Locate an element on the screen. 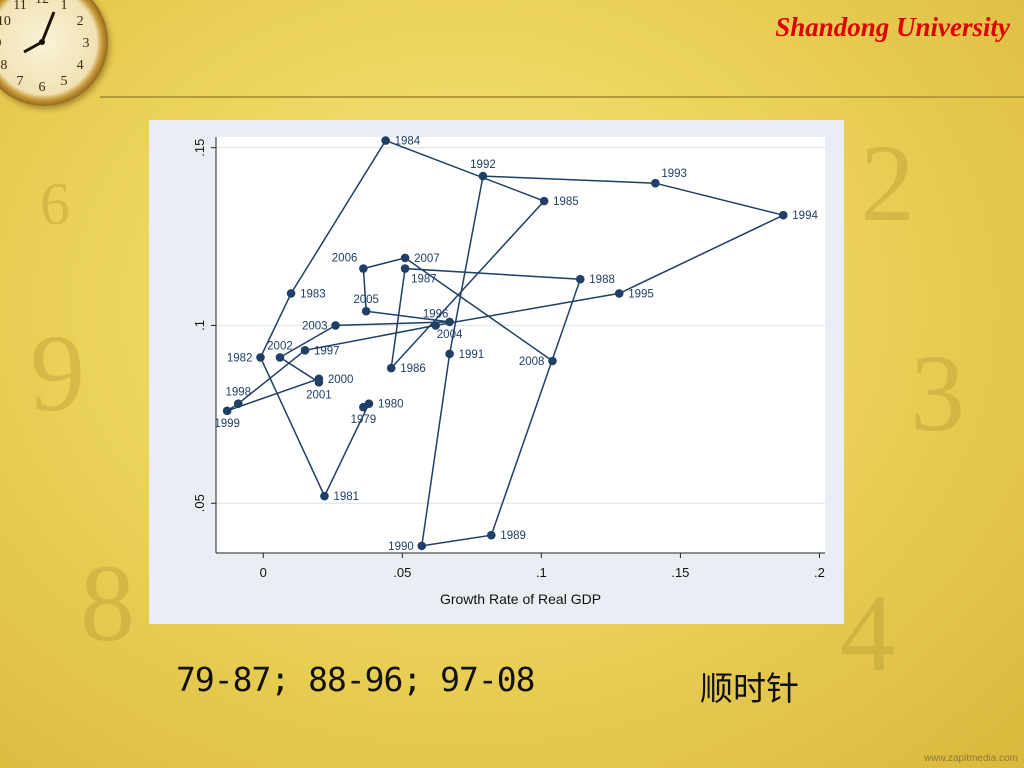 Image resolution: width=1024 pixels, height=768 pixels. clock-number: 7 is located at coordinates (20, 81).